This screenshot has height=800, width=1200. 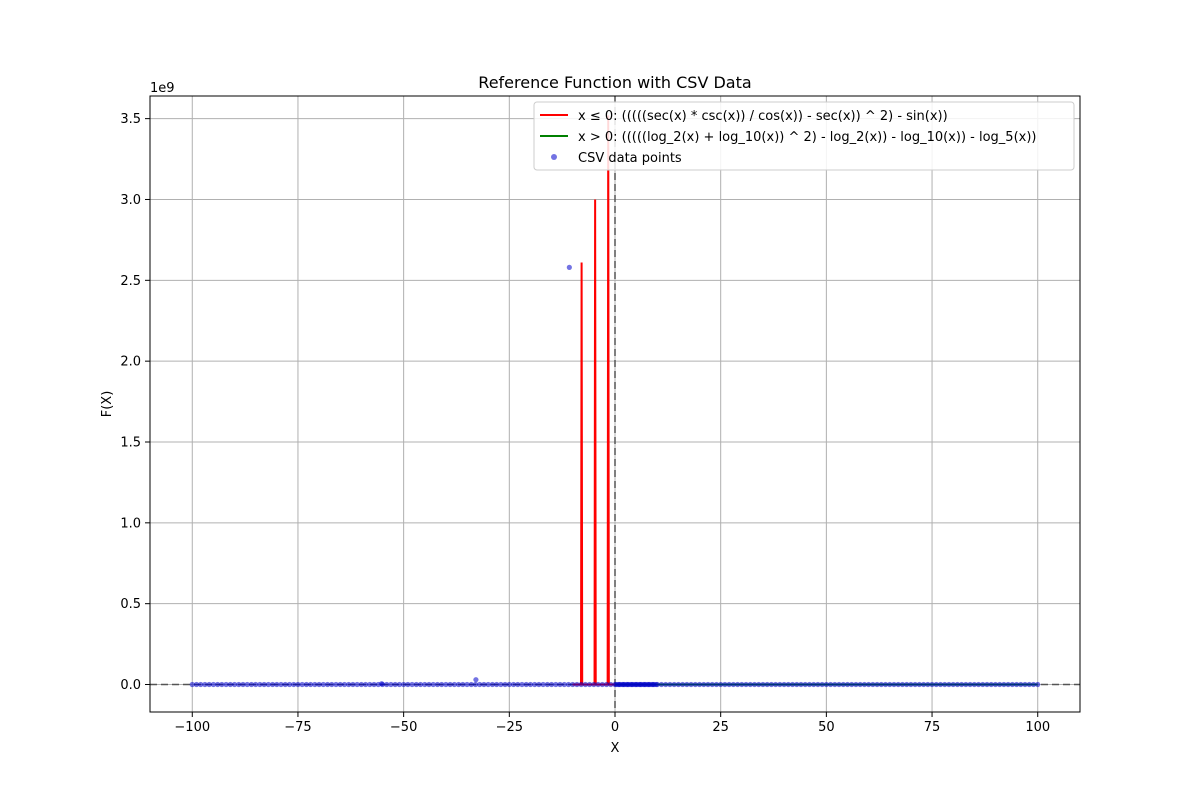 I want to click on legend-swatch-points, so click(x=554, y=157).